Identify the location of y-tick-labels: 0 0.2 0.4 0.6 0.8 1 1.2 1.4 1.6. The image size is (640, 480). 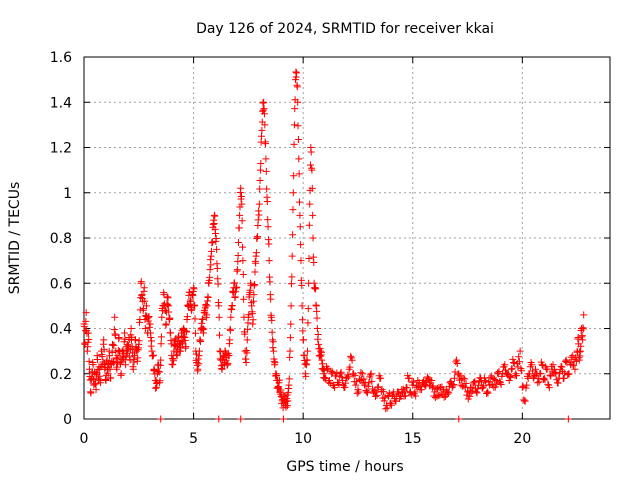
(61, 239).